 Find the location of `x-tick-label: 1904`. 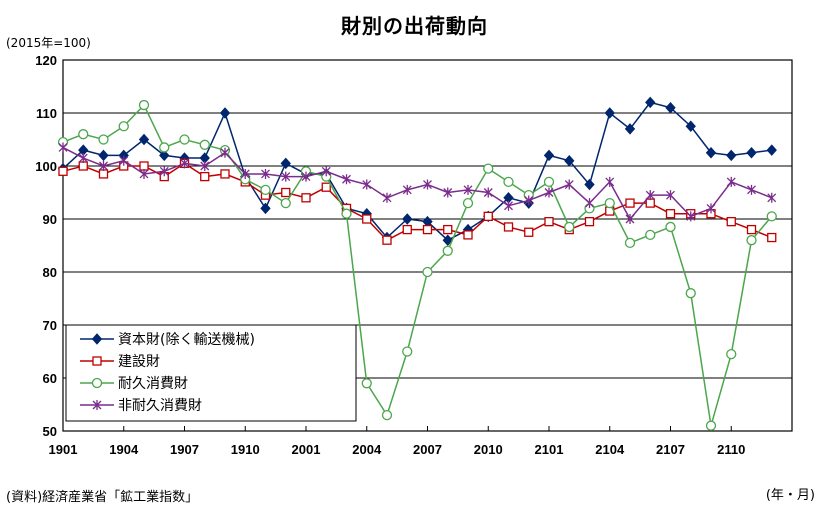

x-tick-label: 1904 is located at coordinates (124, 449).